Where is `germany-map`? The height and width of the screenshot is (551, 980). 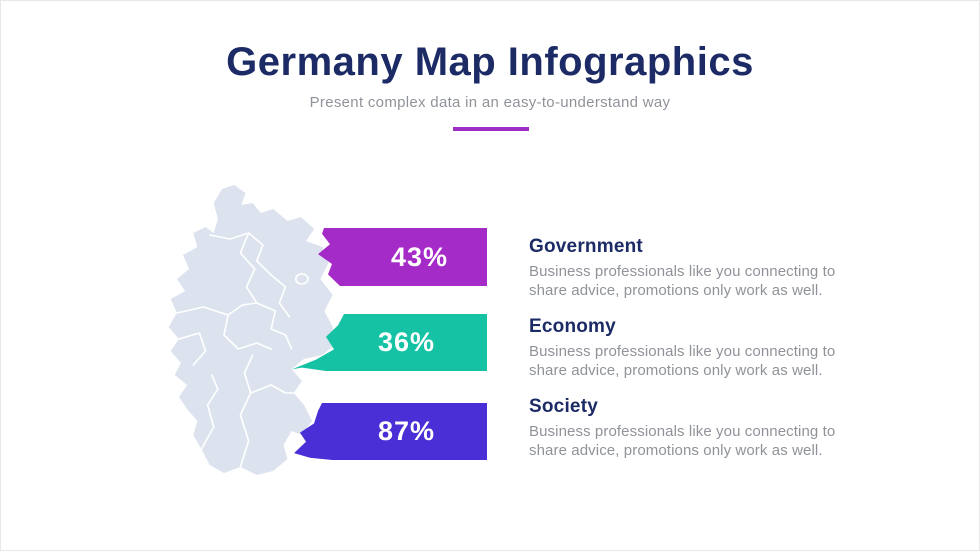 germany-map is located at coordinates (244, 333).